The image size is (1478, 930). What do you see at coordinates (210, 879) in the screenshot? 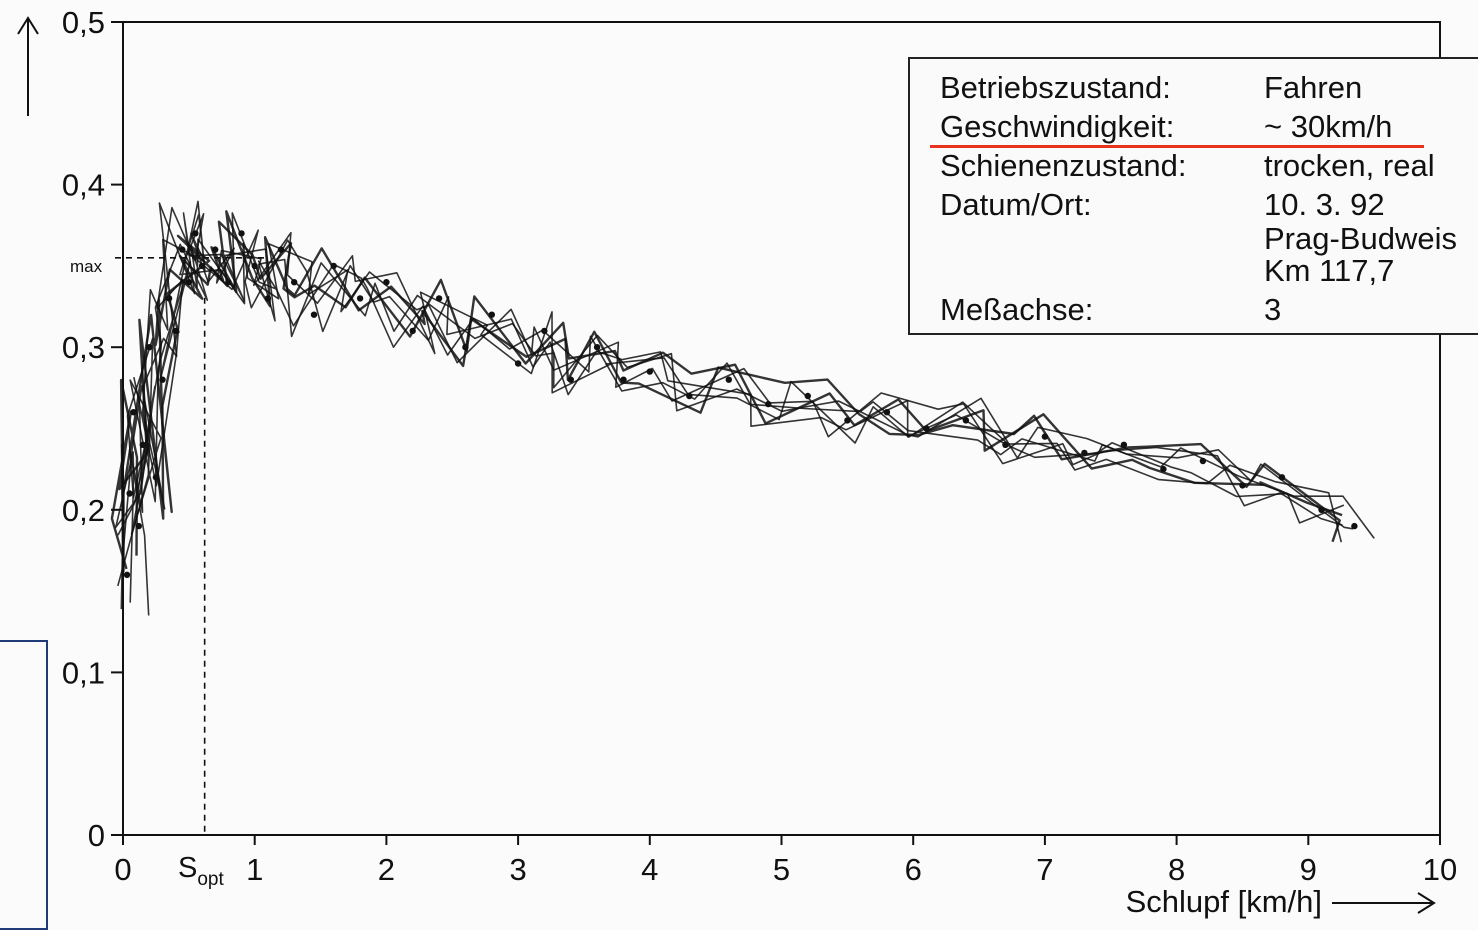
I see `s-opt-subscript: opt` at bounding box center [210, 879].